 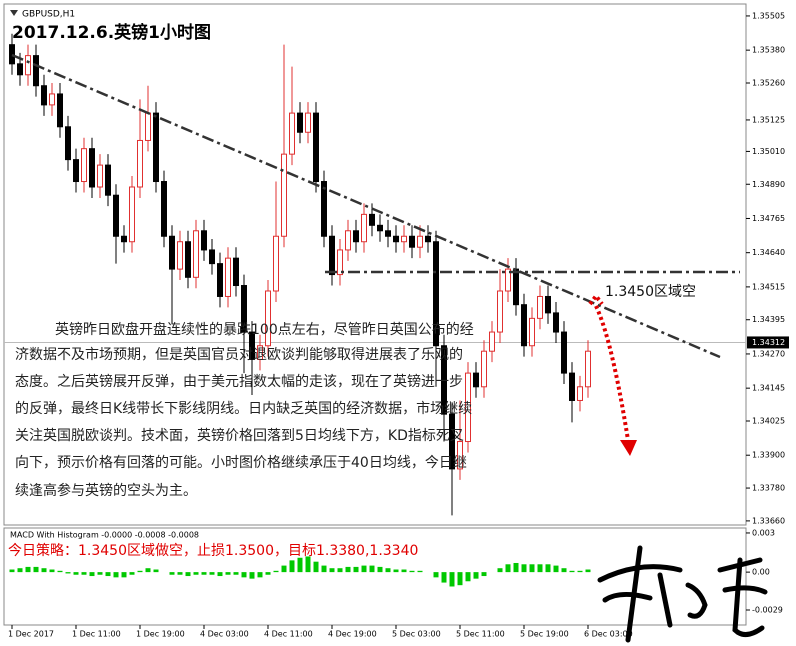 I want to click on commentary: 关注英国脱欧谈判。技术面，英镑价格回落到5日均线下方，KD指标死叉, so click(x=239, y=435).